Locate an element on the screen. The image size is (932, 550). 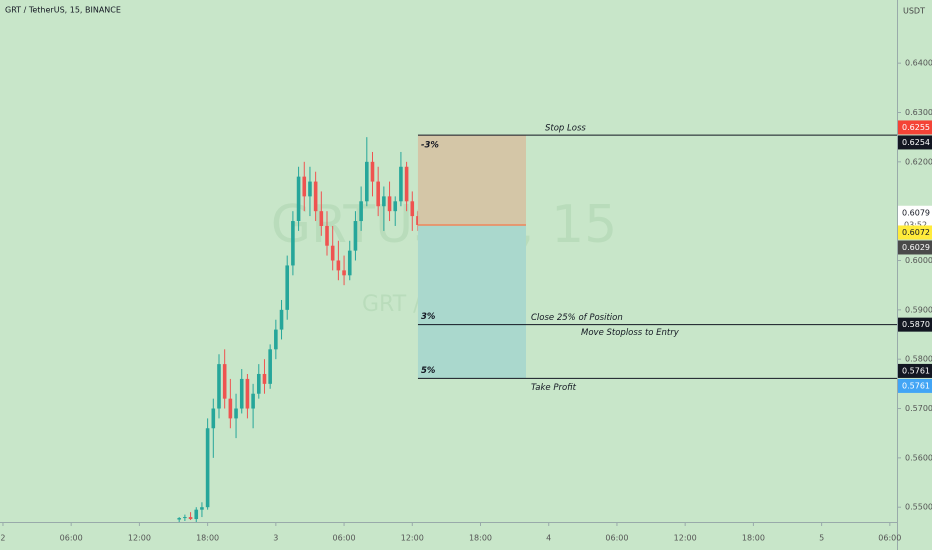
x-tick-label: 3 is located at coordinates (275, 538).